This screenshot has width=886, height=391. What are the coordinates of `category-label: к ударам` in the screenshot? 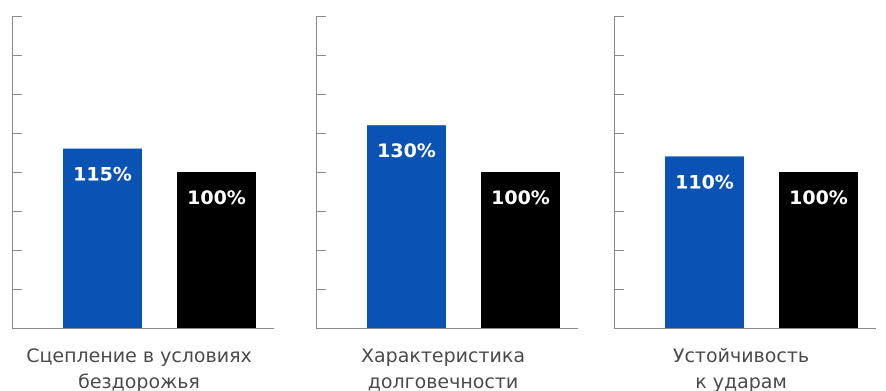 It's located at (741, 381).